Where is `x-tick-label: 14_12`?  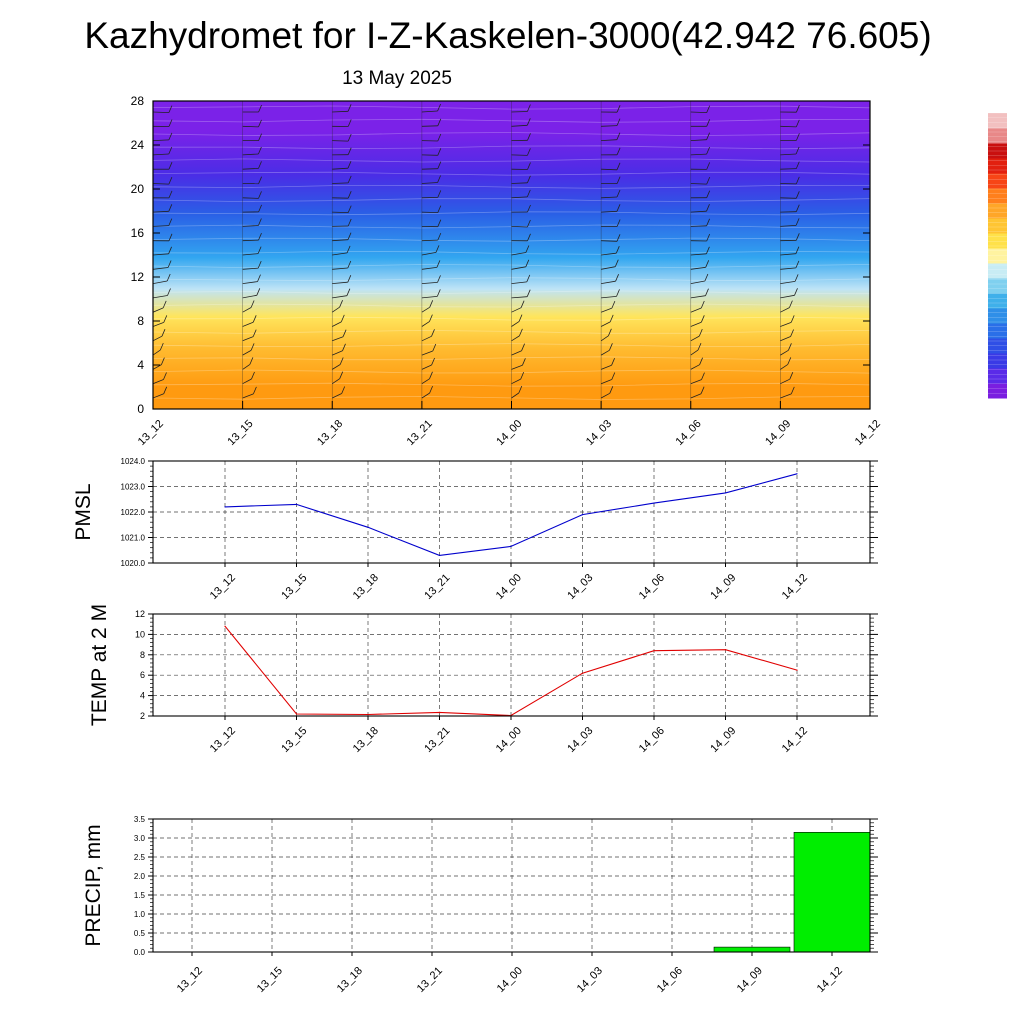
x-tick-label: 14_12 is located at coordinates (868, 433).